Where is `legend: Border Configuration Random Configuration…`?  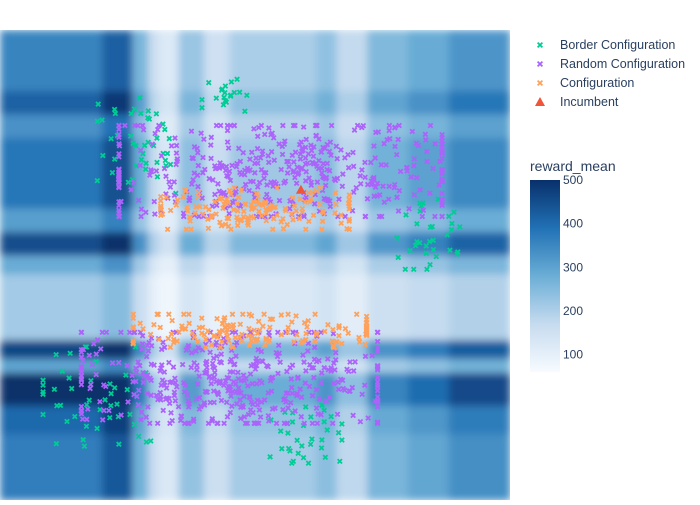 legend: Border Configuration Random Configuration… is located at coordinates (610, 73).